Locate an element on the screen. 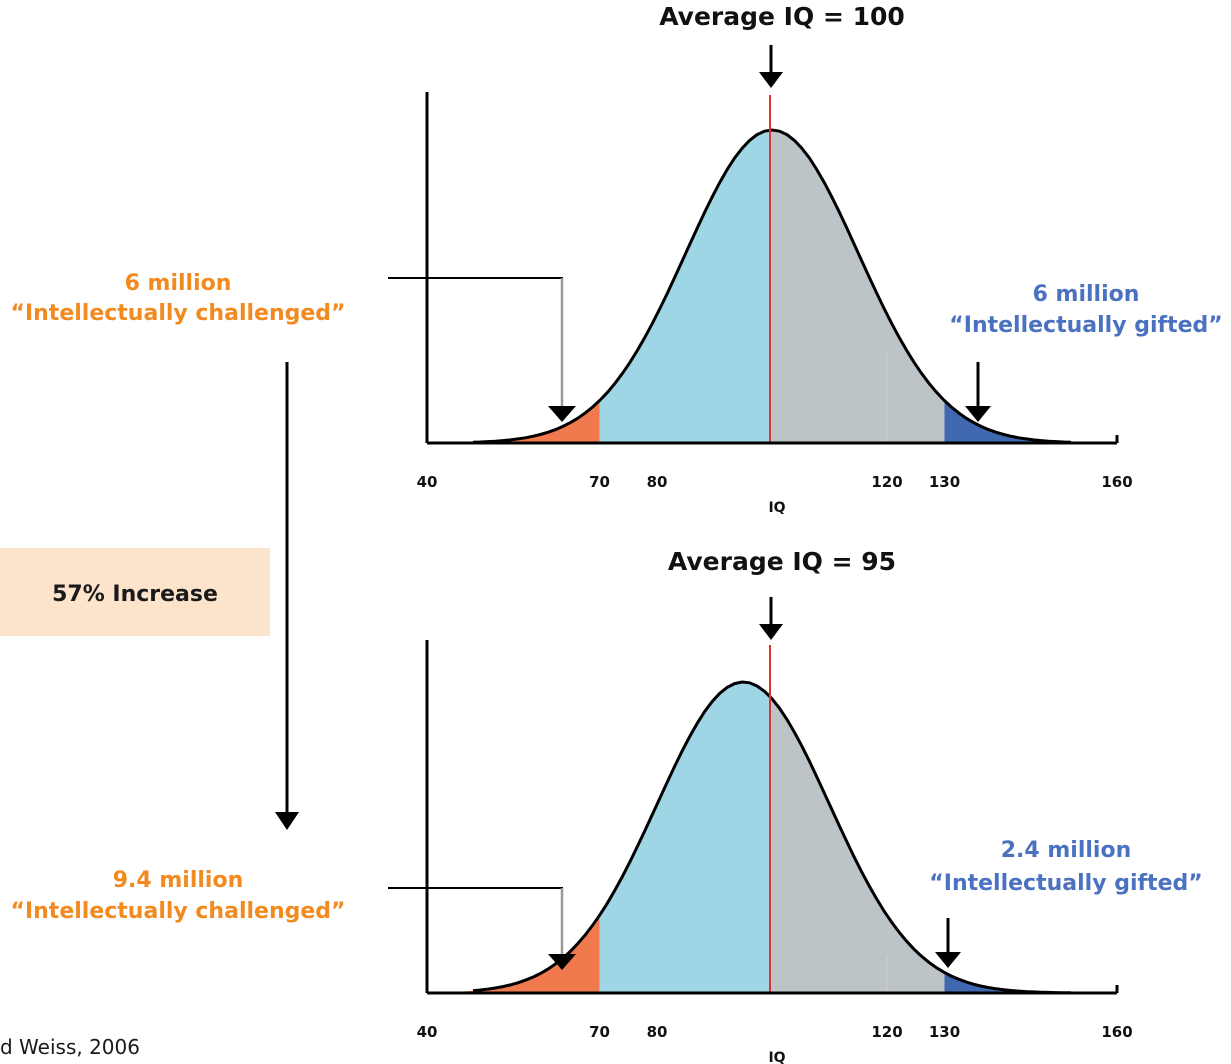 This screenshot has width=1231, height=1064. high-count-0: 6 million is located at coordinates (1086, 294).